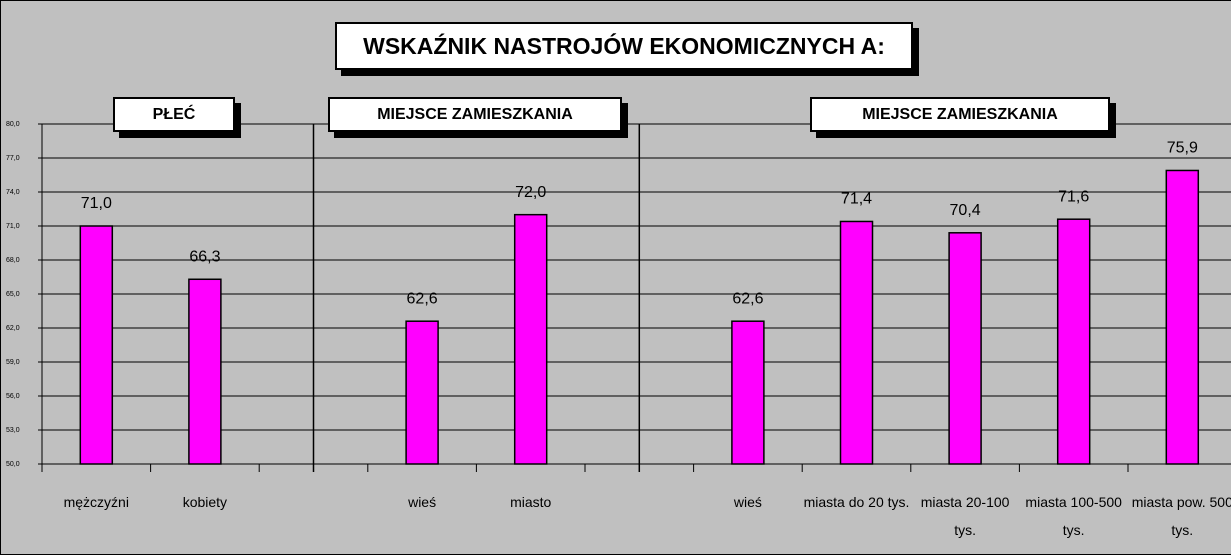  What do you see at coordinates (96, 203) in the screenshot?
I see `data-label: 71,0` at bounding box center [96, 203].